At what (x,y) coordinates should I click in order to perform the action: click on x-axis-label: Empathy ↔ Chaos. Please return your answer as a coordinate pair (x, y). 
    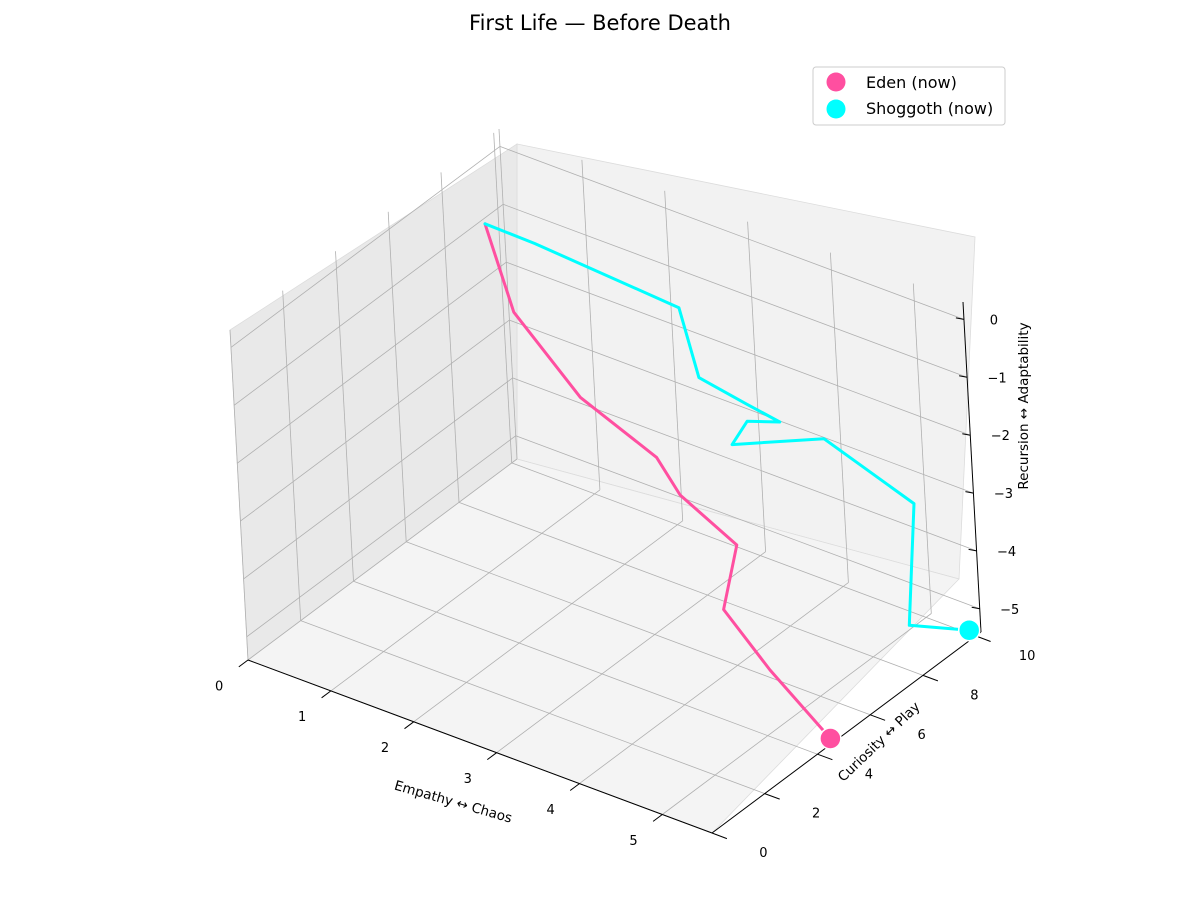
    Looking at the image, I should click on (453, 802).